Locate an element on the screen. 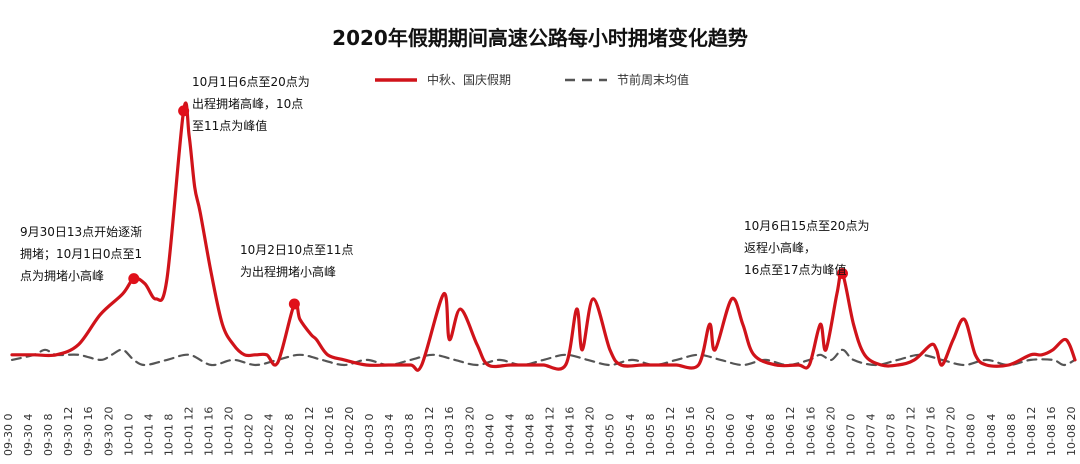 The height and width of the screenshot is (464, 1080). x-tick-label: 10-03 8 is located at coordinates (409, 434).